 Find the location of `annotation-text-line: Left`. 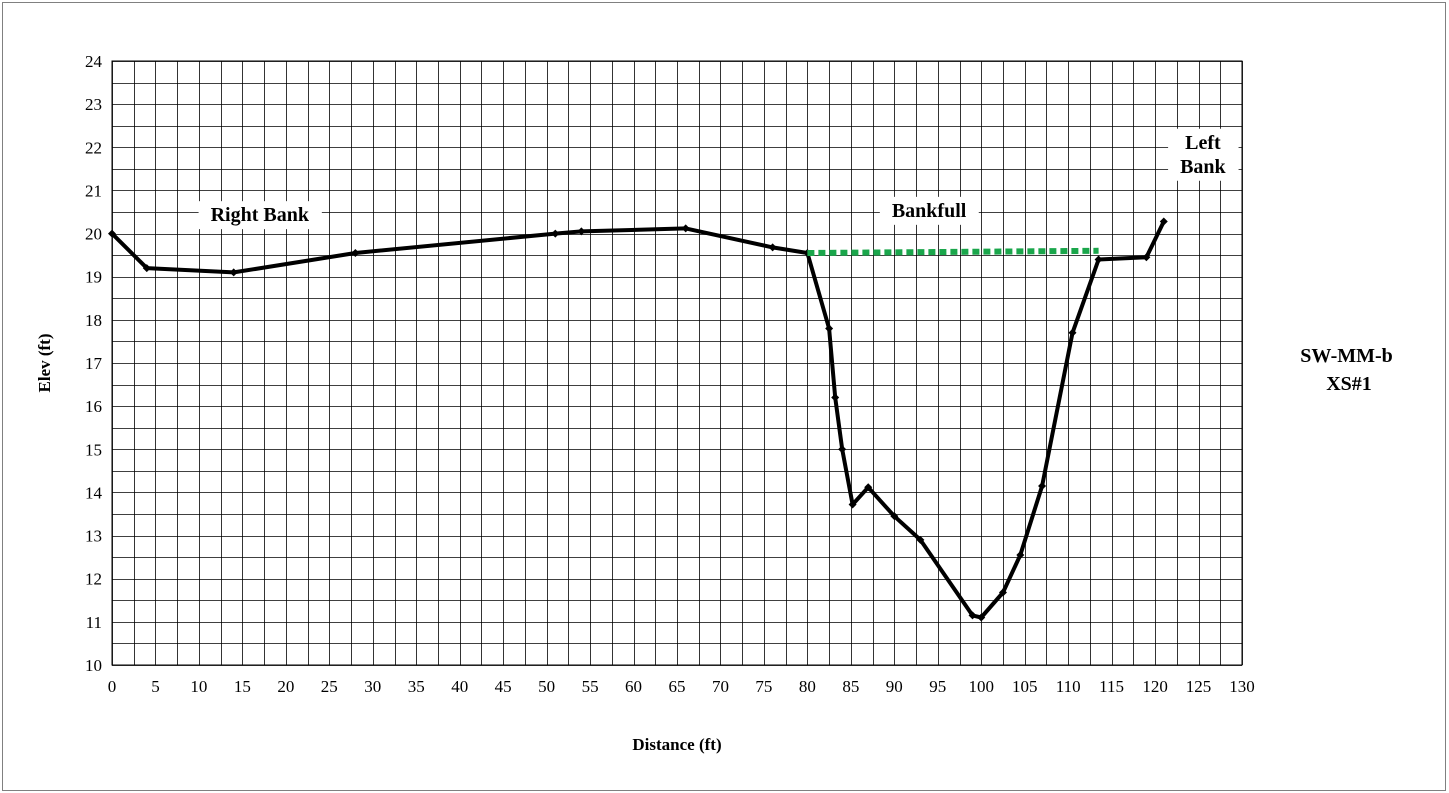

annotation-text-line: Left is located at coordinates (1203, 143).